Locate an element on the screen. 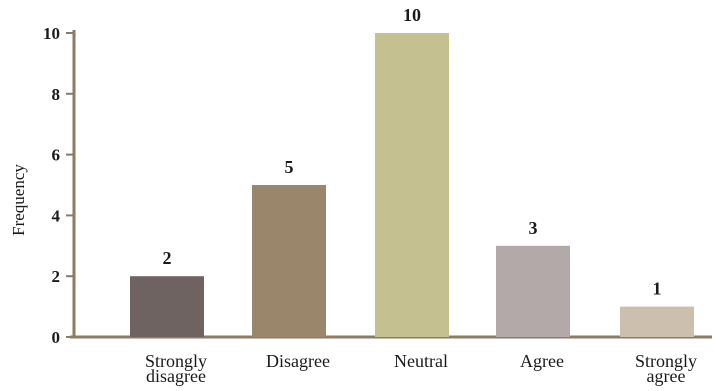 This screenshot has height=391, width=715. x-tick-label: Agree is located at coordinates (542, 361).